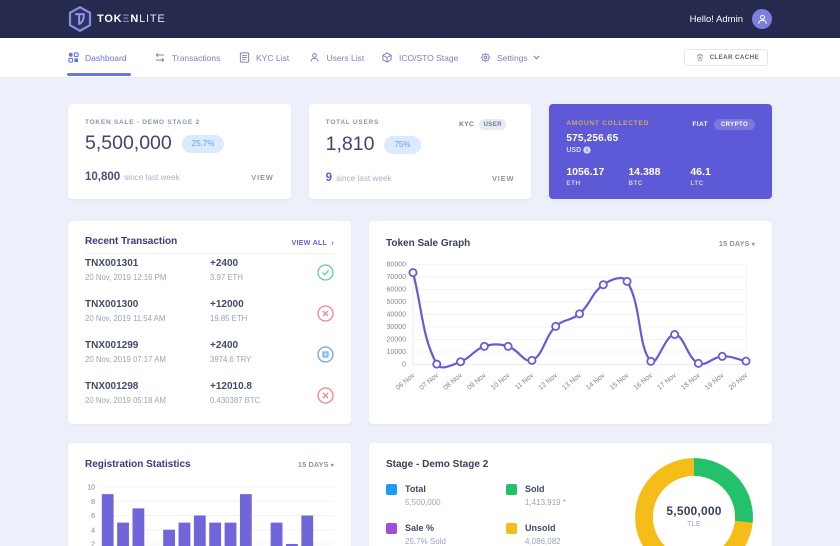 This screenshot has width=840, height=546. I want to click on svg-text: 06 Nov, so click(406, 382).